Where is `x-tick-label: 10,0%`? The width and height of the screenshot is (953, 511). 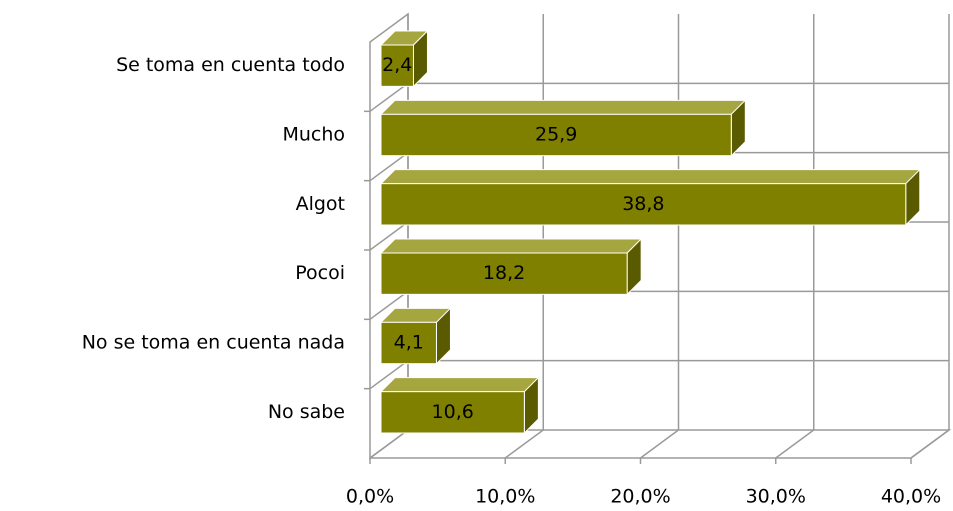 x-tick-label: 10,0% is located at coordinates (505, 497).